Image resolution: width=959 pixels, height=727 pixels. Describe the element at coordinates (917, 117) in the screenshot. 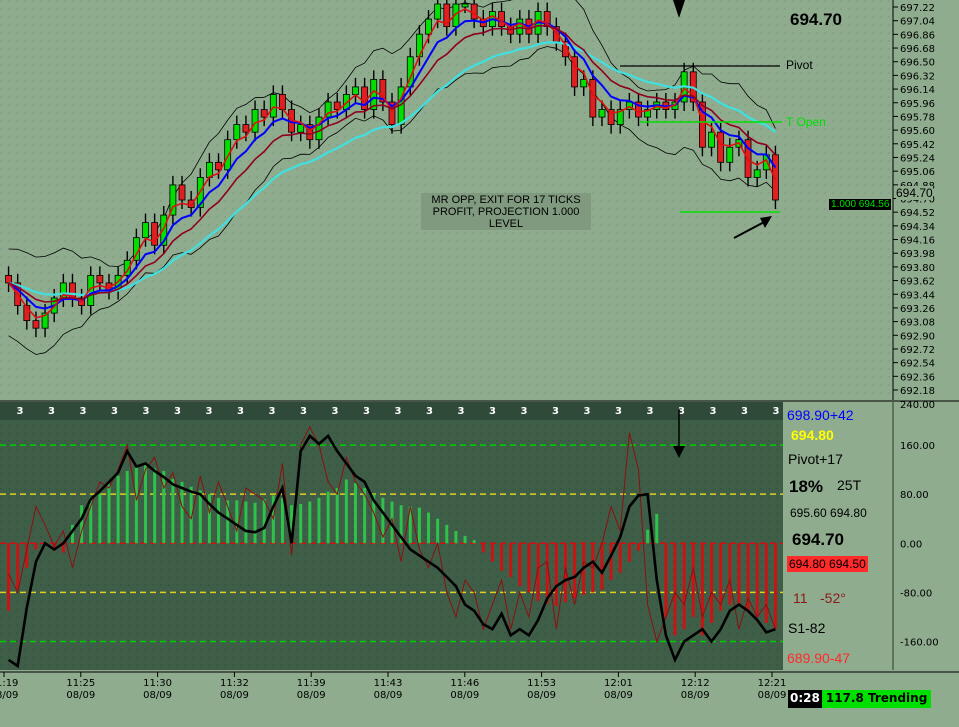

I see `price-tick-label: 695.78` at that location.